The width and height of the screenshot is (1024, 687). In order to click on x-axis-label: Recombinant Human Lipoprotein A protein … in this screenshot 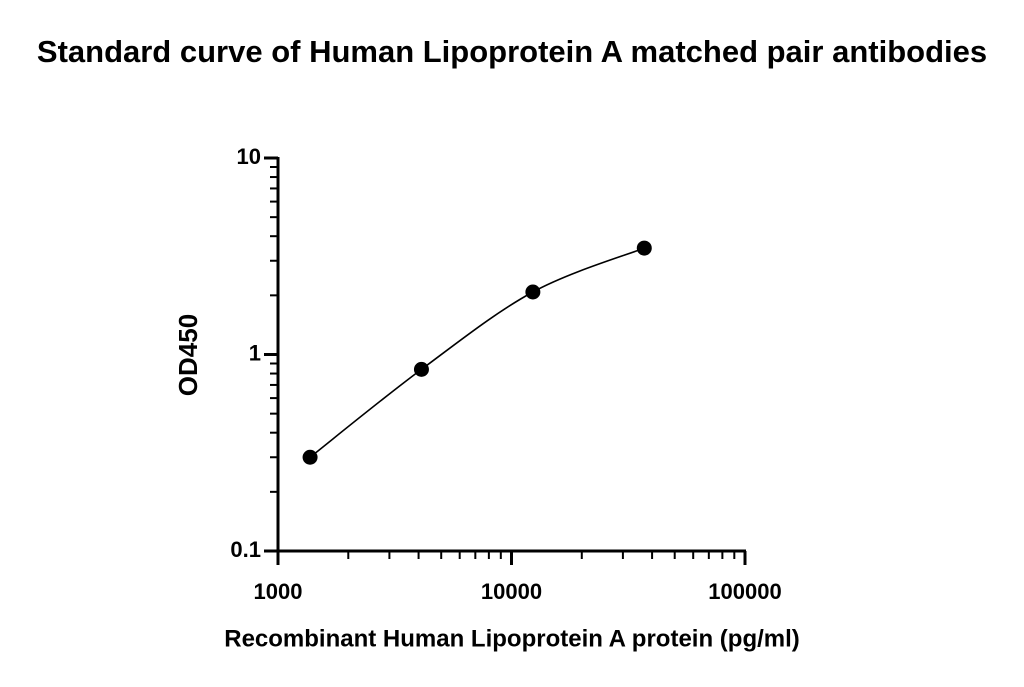, I will do `click(512, 638)`.